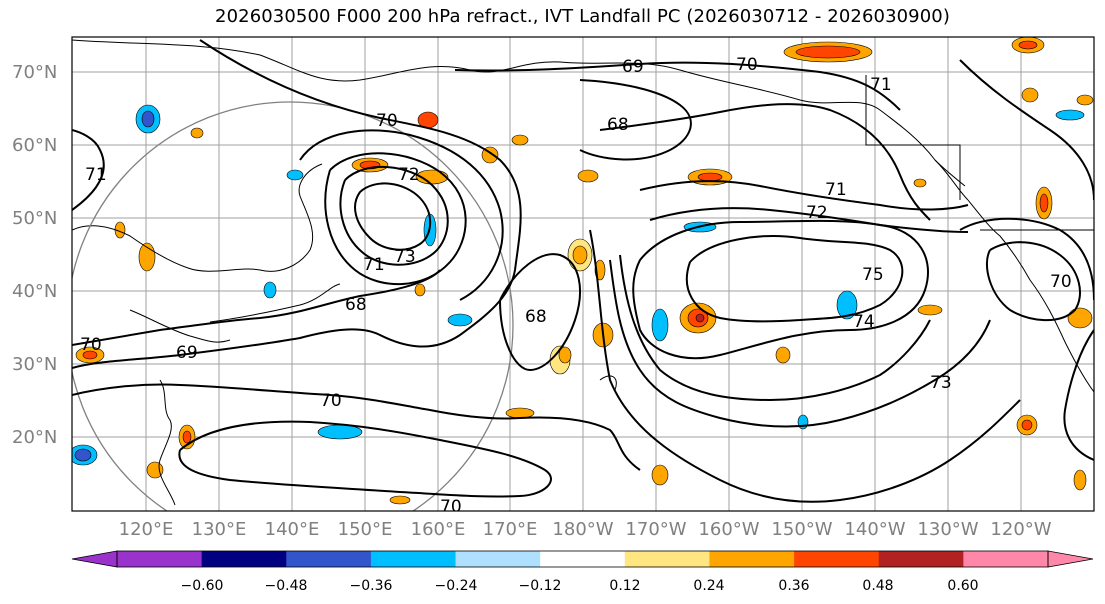 The image size is (1105, 604). I want to click on colorbar-outline, so click(582, 559).